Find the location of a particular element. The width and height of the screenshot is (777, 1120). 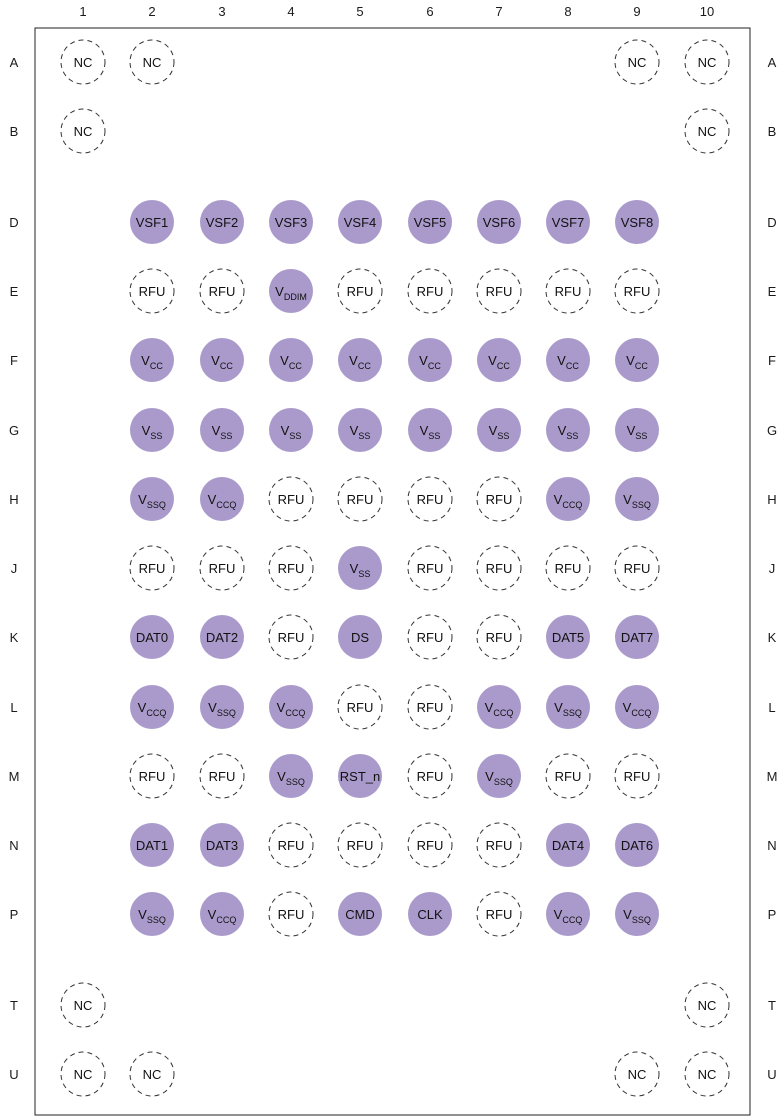

column-label-5: 5 is located at coordinates (359, 11).